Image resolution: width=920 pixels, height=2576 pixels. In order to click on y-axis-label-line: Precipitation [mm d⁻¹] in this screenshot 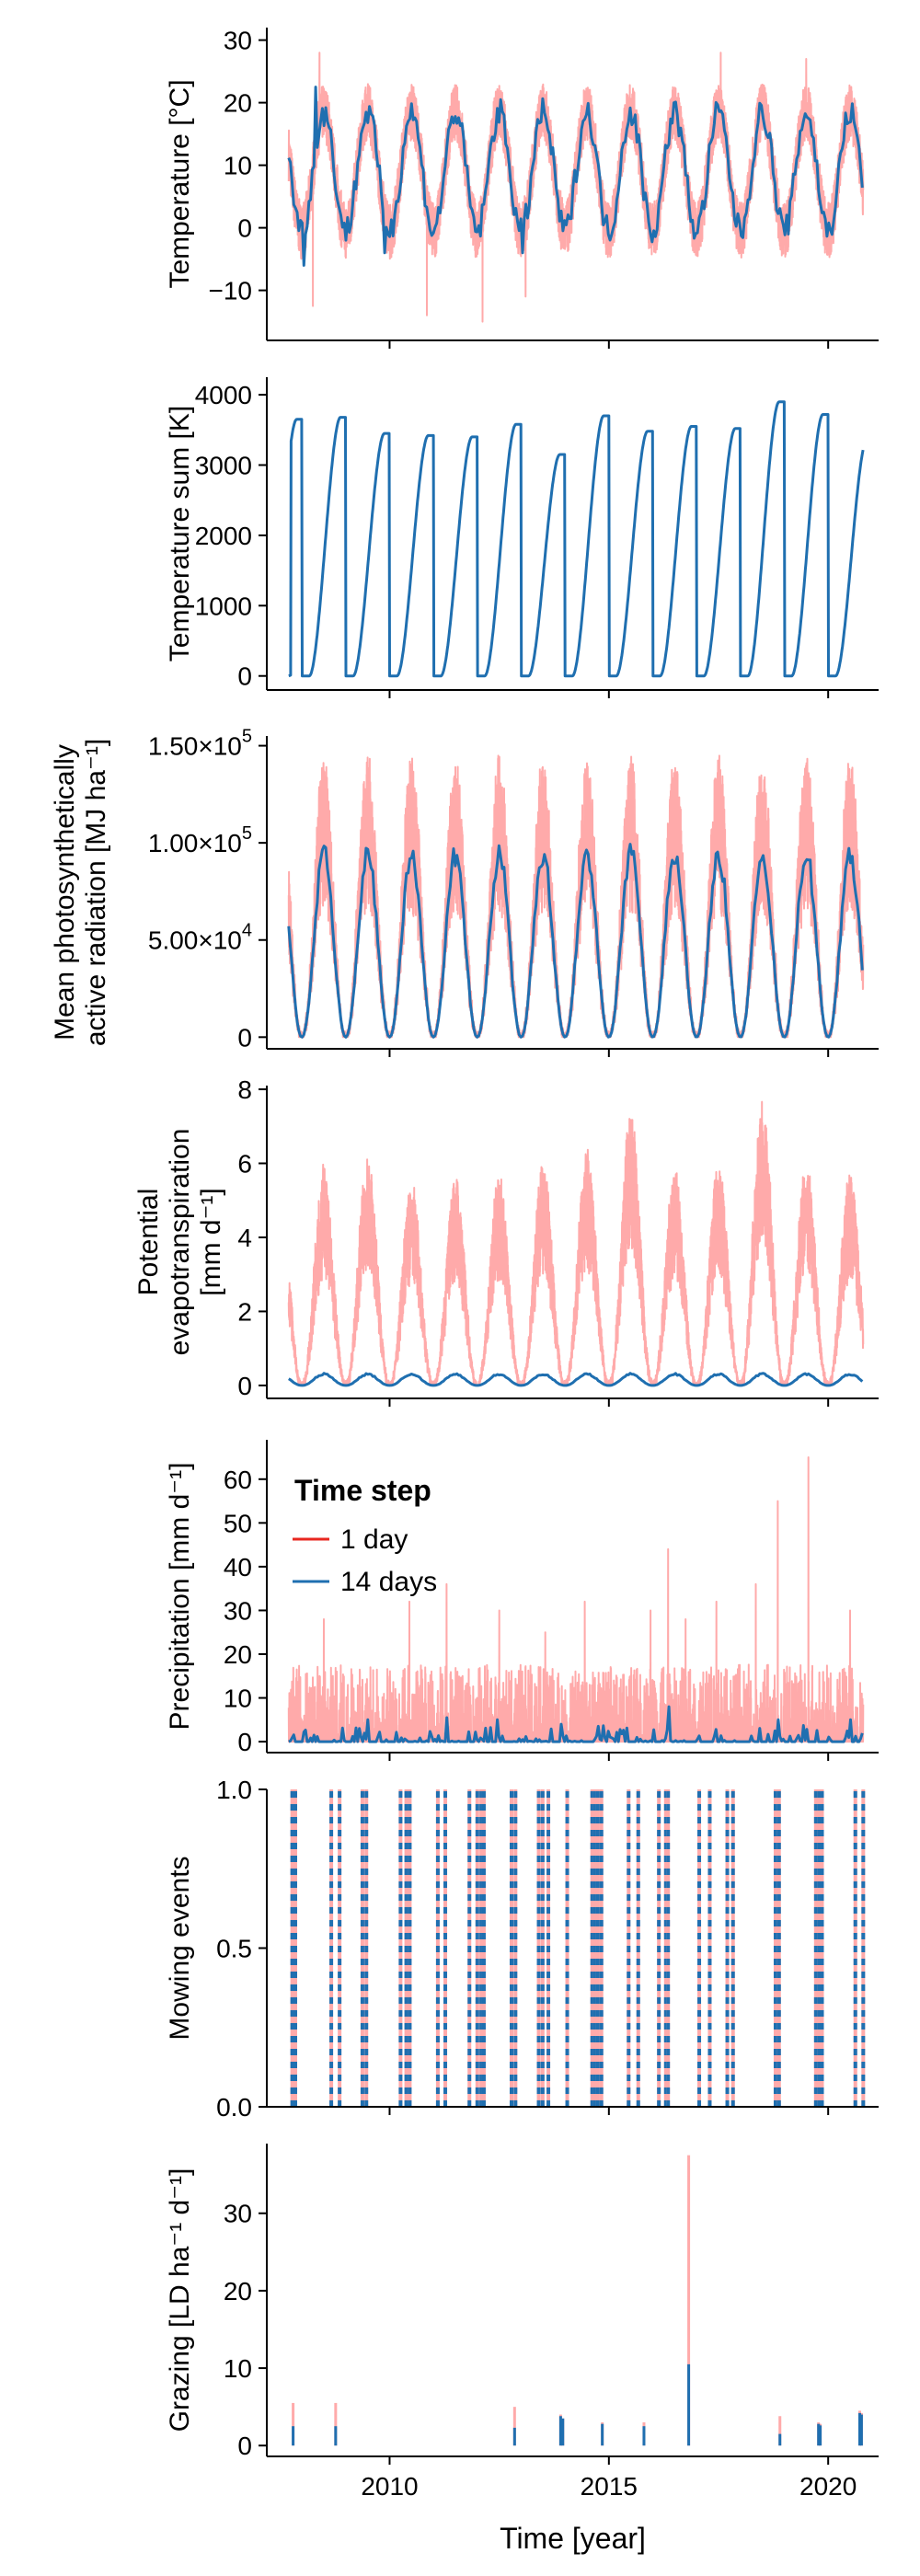, I will do `click(180, 1597)`.